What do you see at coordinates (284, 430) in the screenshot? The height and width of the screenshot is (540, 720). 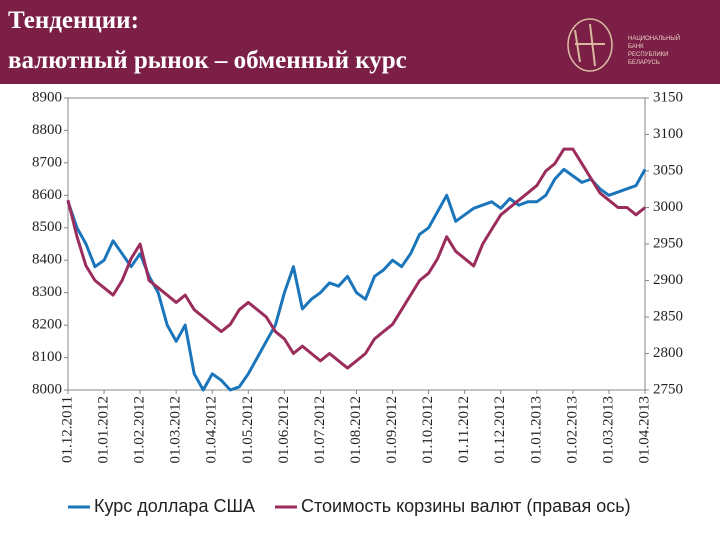 I see `x-tick-label: 01.06.2012` at bounding box center [284, 430].